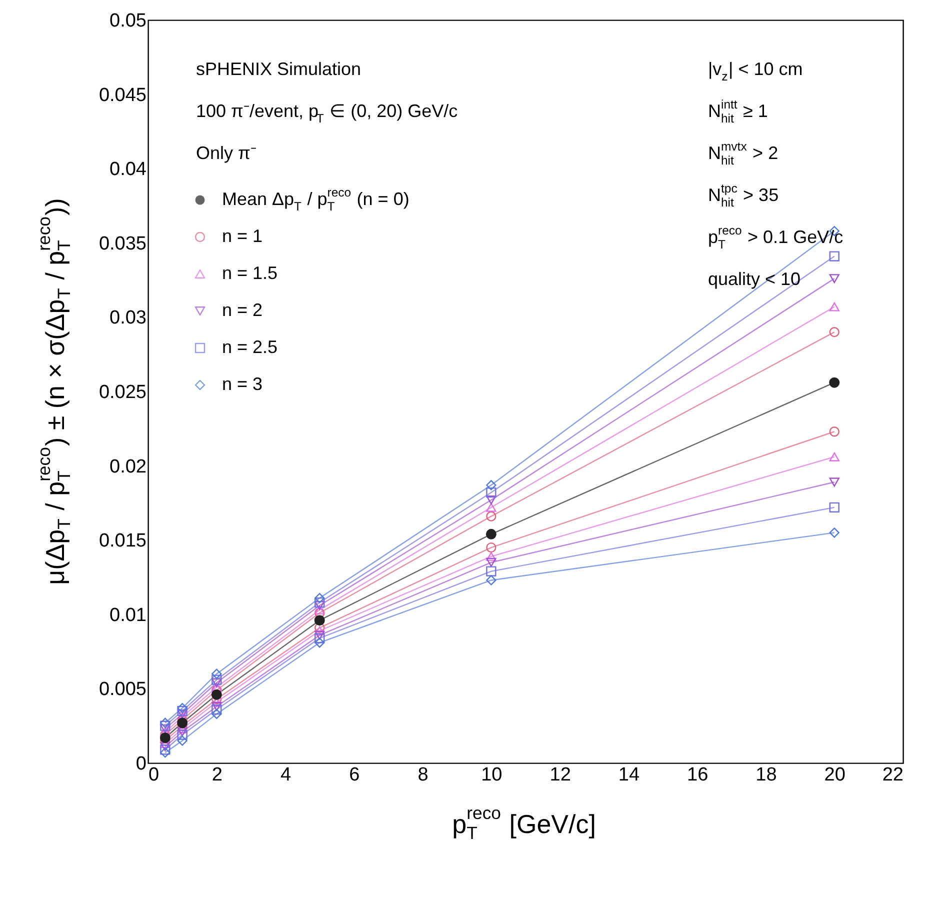 This screenshot has height=899, width=927. I want to click on y-tick-label: 0.035, so click(122, 243).